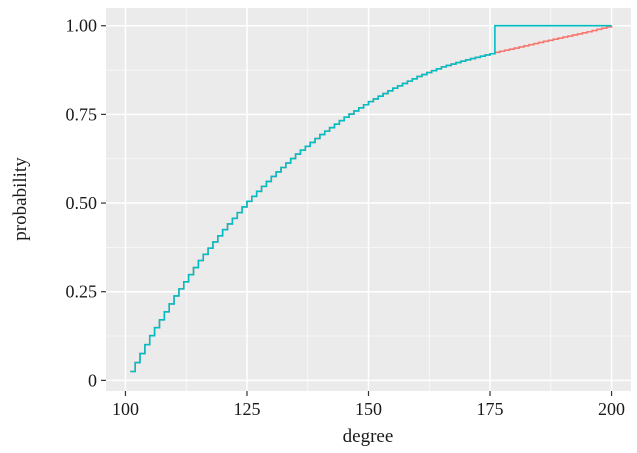  I want to click on x-axis-title: degree, so click(368, 436).